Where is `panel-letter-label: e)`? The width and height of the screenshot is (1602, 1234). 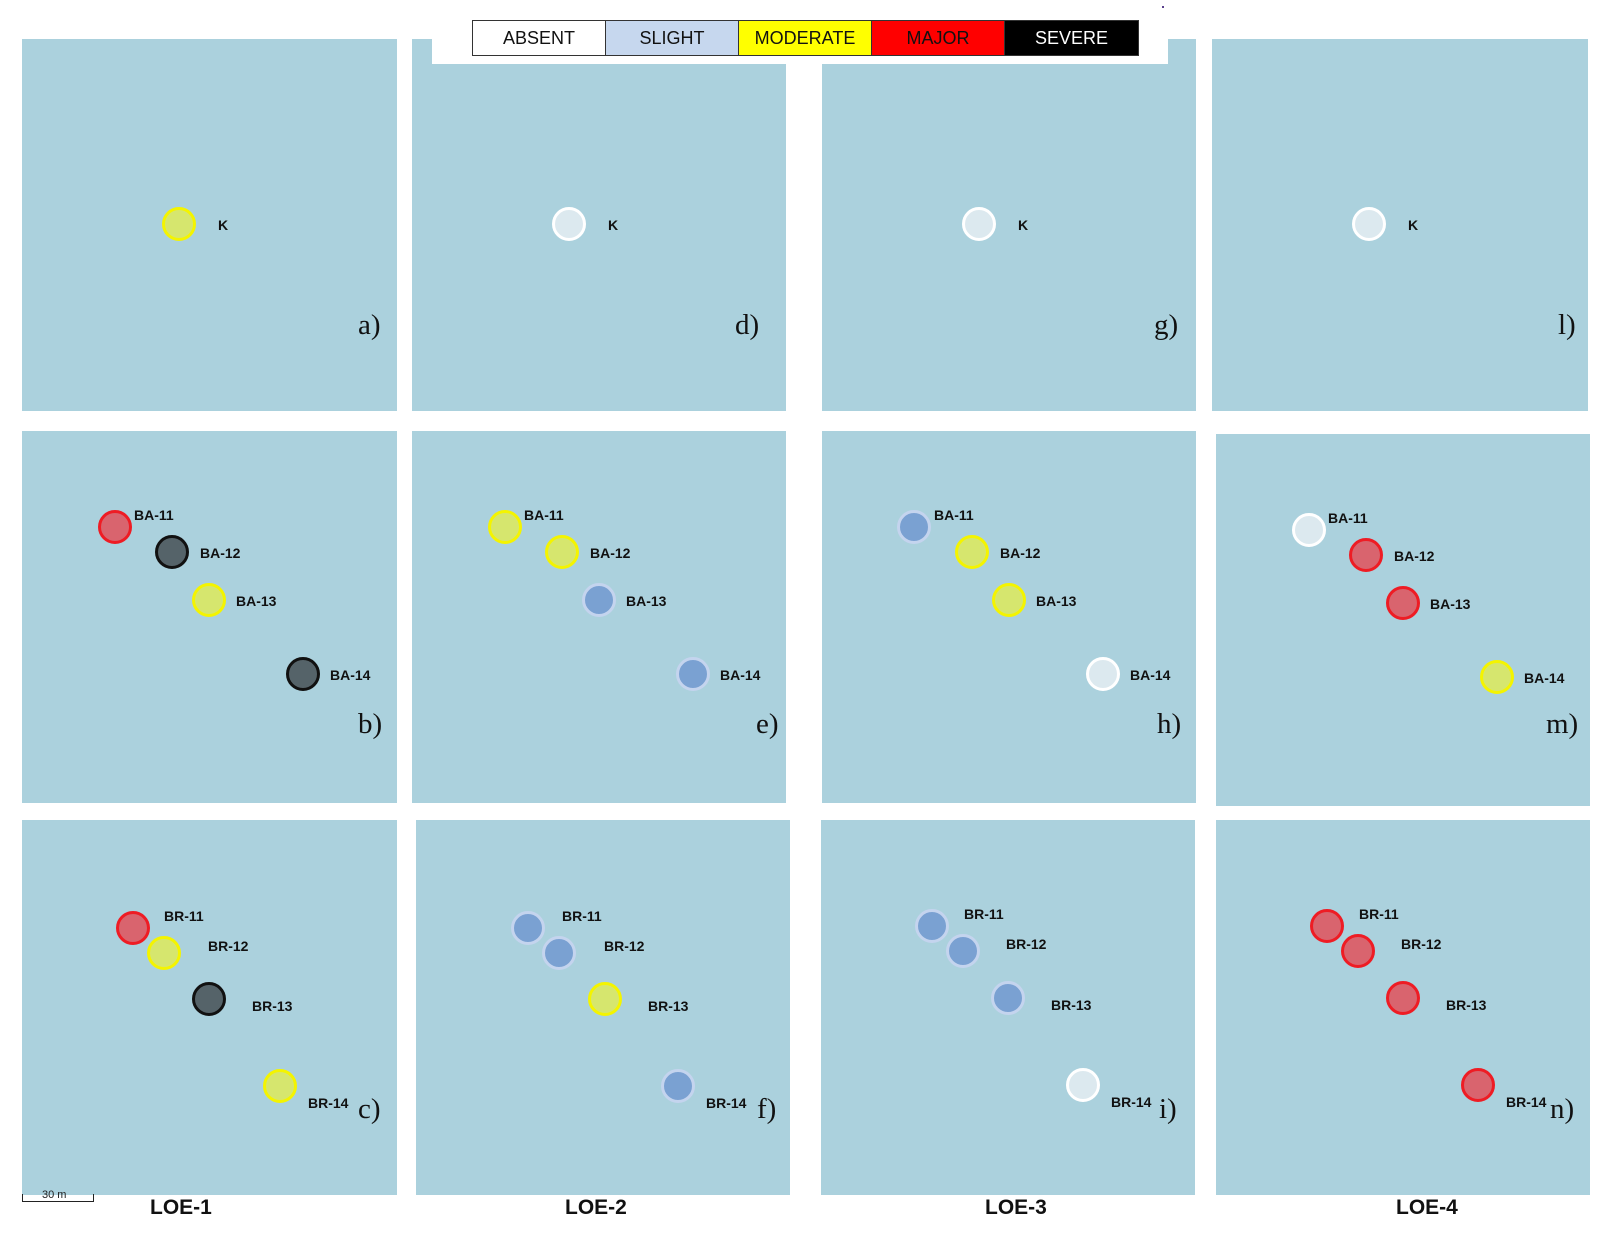 panel-letter-label: e) is located at coordinates (767, 724).